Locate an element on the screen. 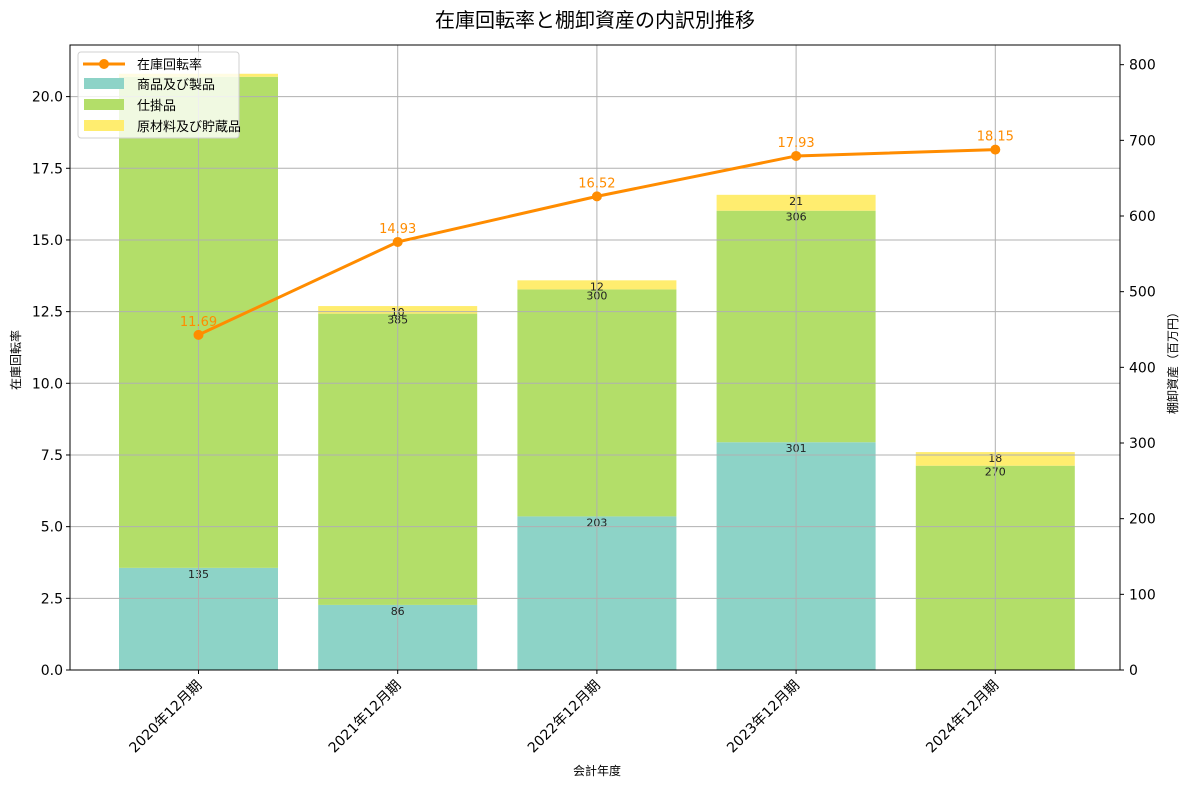 The image size is (1190, 789). y-tick-right: 100 is located at coordinates (1142, 595).